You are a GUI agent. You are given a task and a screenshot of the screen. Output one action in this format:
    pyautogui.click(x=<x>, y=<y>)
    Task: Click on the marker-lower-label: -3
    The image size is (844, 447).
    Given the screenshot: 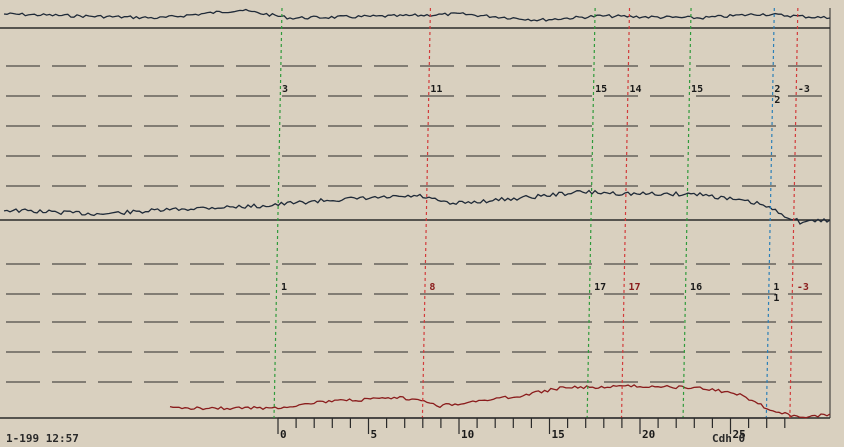 What is the action you would take?
    pyautogui.click(x=803, y=287)
    